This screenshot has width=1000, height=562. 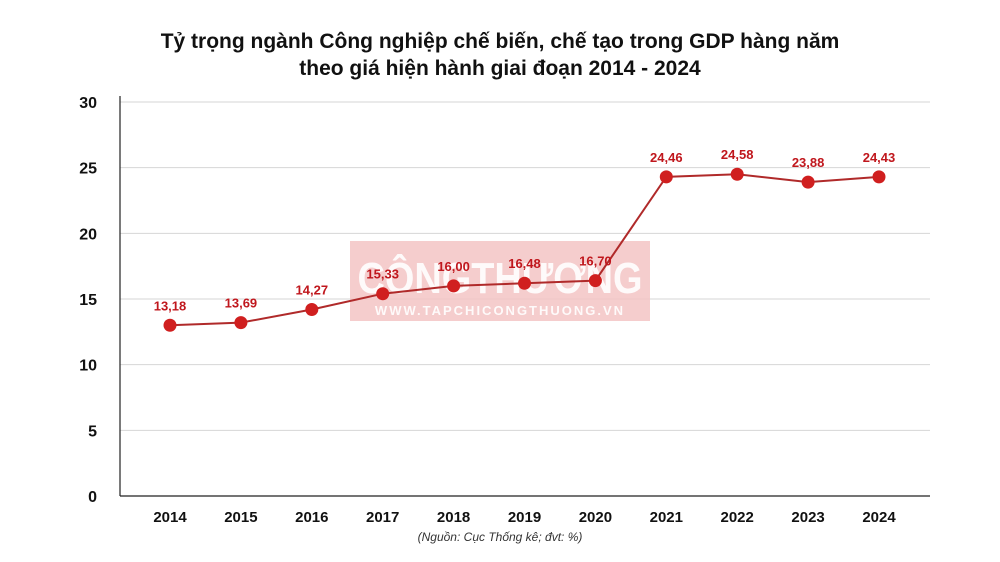 I want to click on y-tick-label: 5, so click(x=92, y=431).